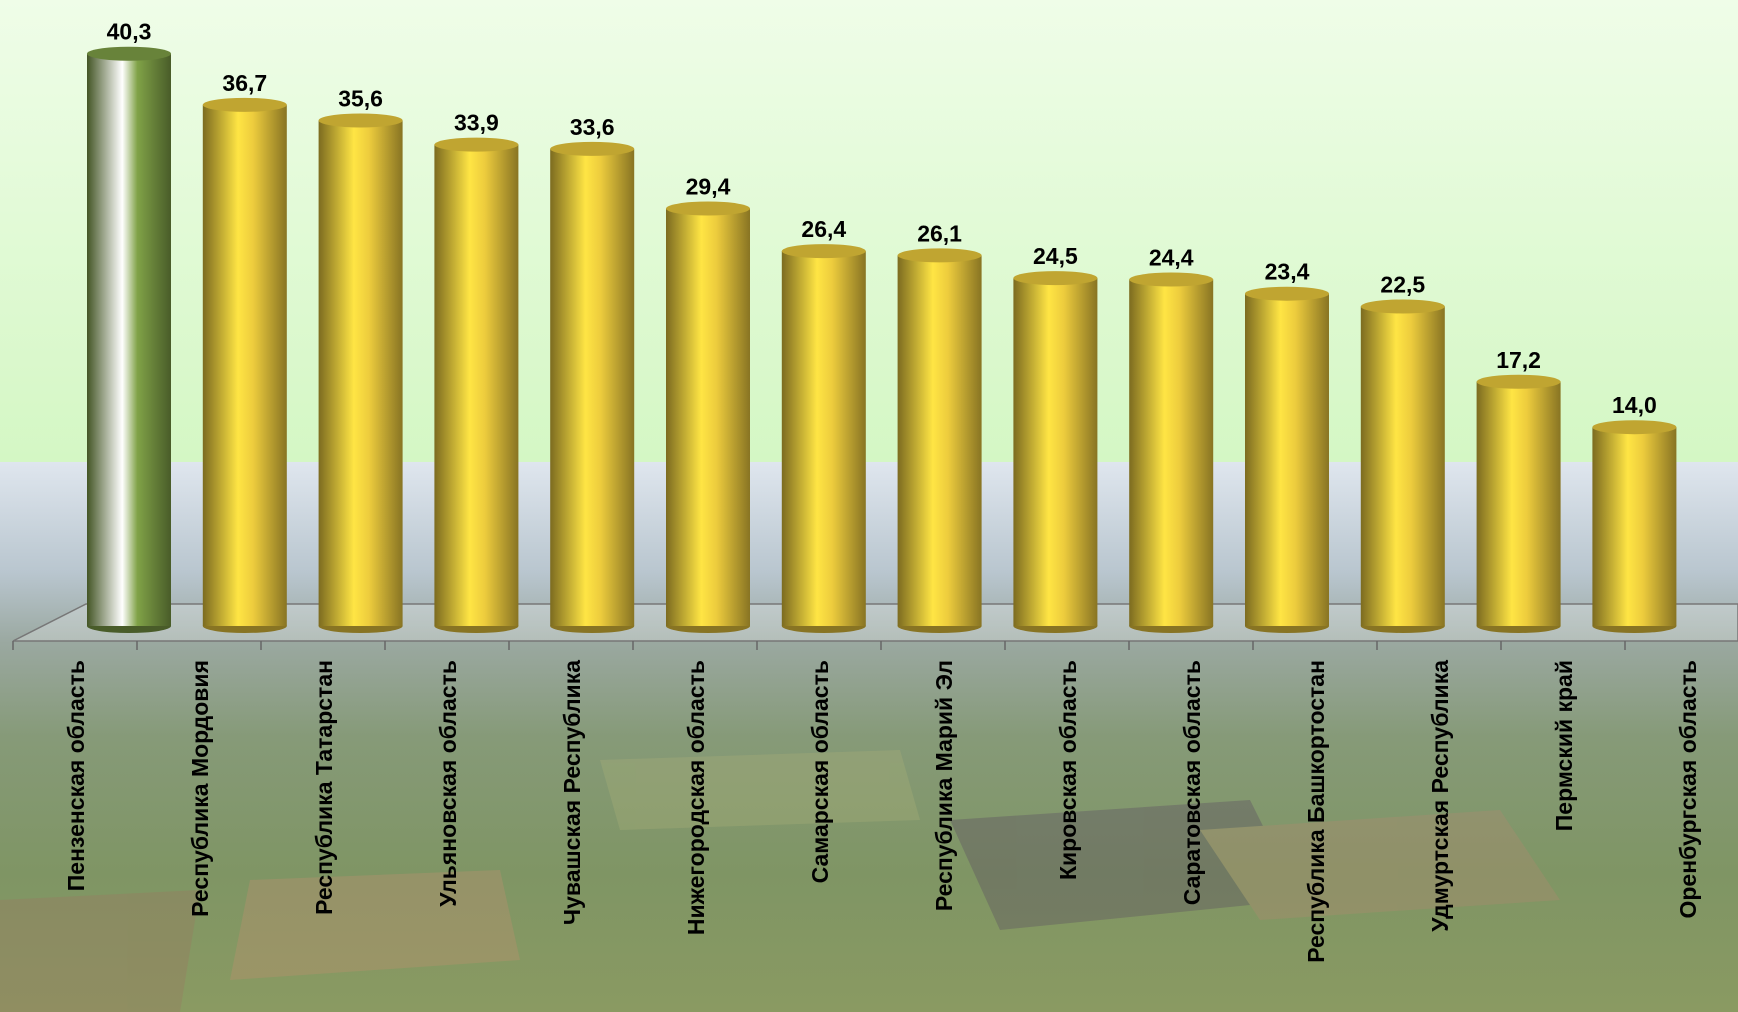 The height and width of the screenshot is (1012, 1738). Describe the element at coordinates (944, 785) in the screenshot. I see `x-tick-label: Республика Марий Эл` at that location.